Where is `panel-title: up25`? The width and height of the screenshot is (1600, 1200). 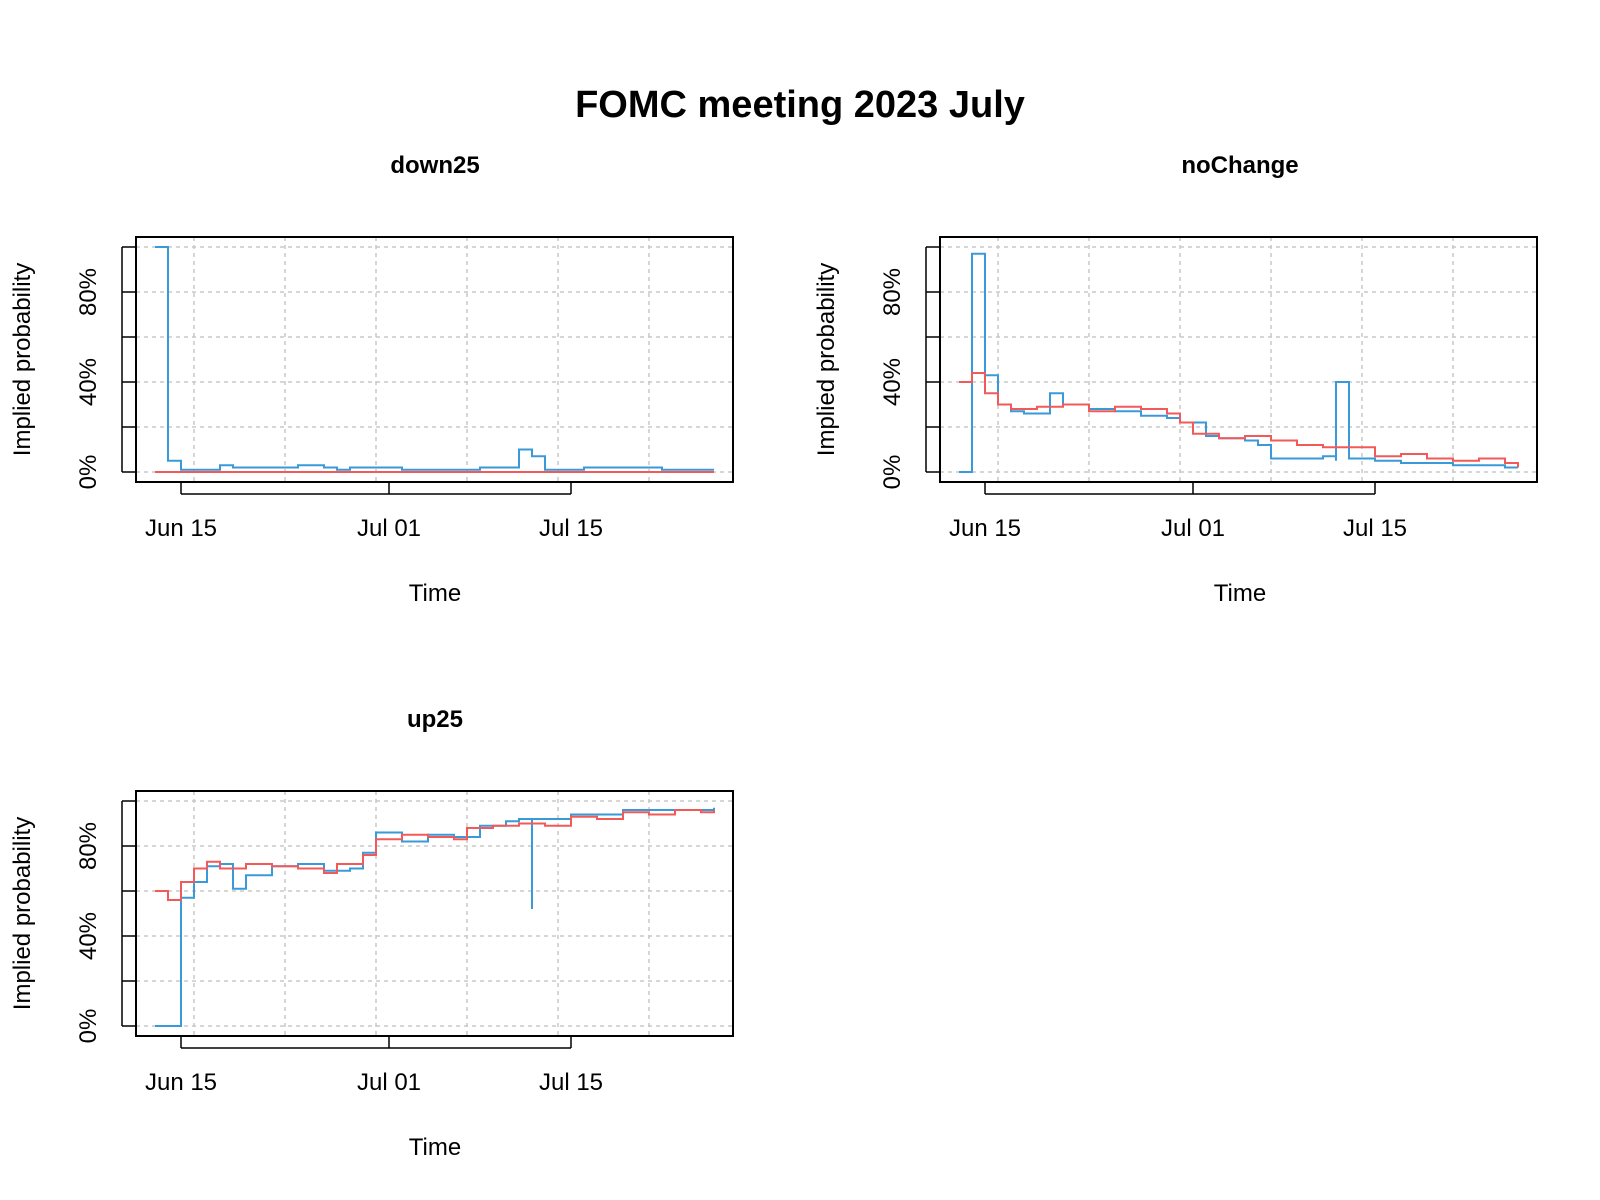 panel-title: up25 is located at coordinates (435, 719).